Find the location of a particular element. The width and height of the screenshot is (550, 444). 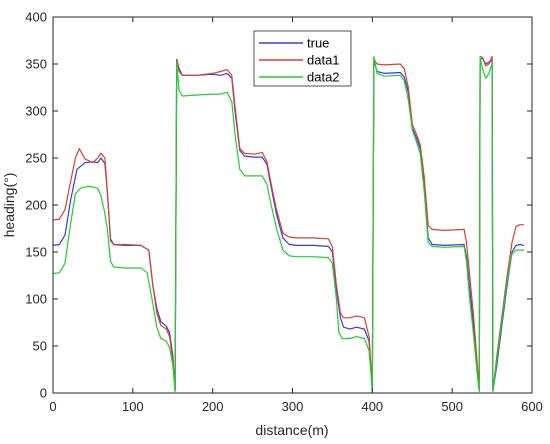

y-tick-label: 200 is located at coordinates (36, 205).